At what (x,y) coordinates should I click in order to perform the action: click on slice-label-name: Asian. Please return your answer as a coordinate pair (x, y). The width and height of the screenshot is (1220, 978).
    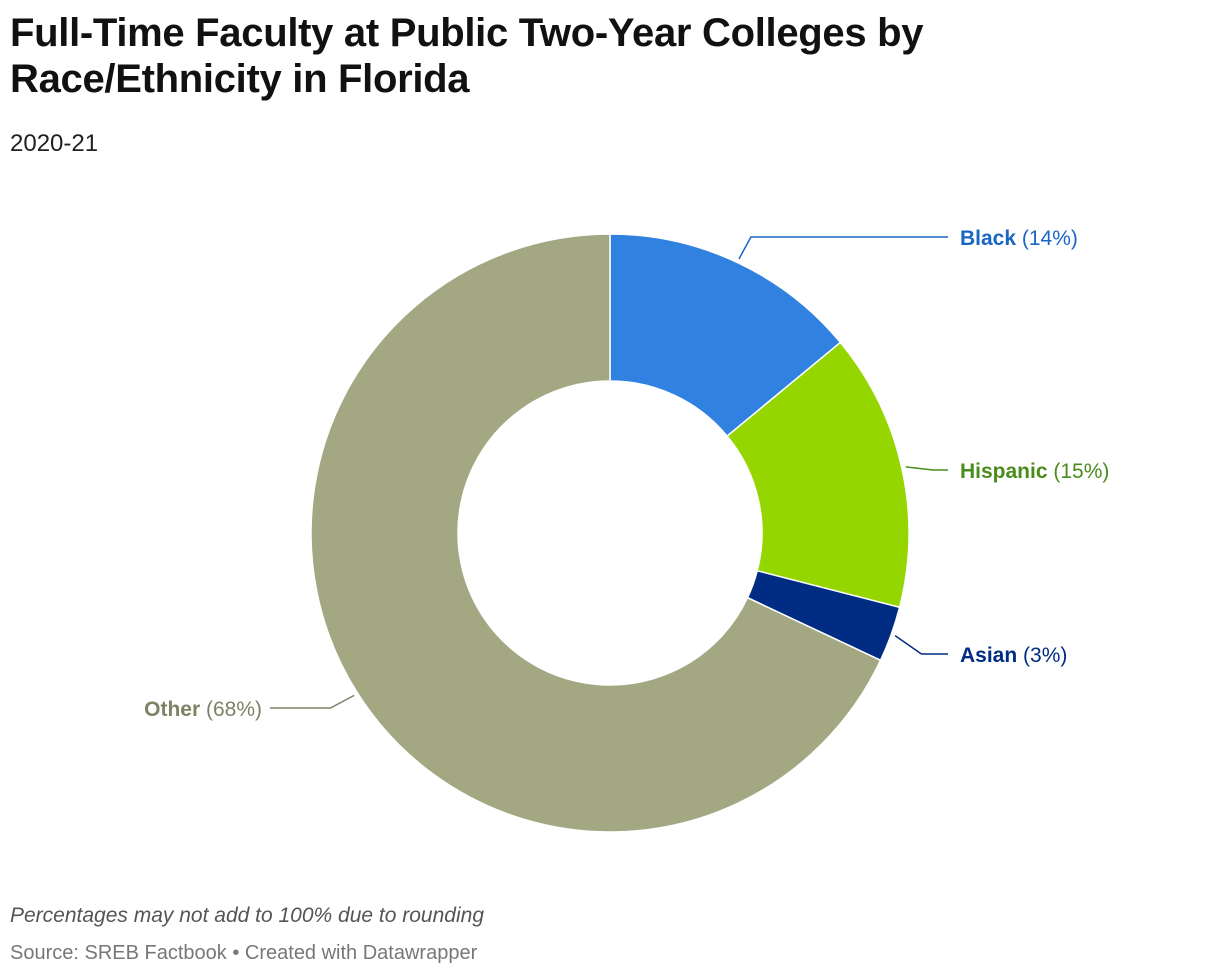
    Looking at the image, I should click on (988, 655).